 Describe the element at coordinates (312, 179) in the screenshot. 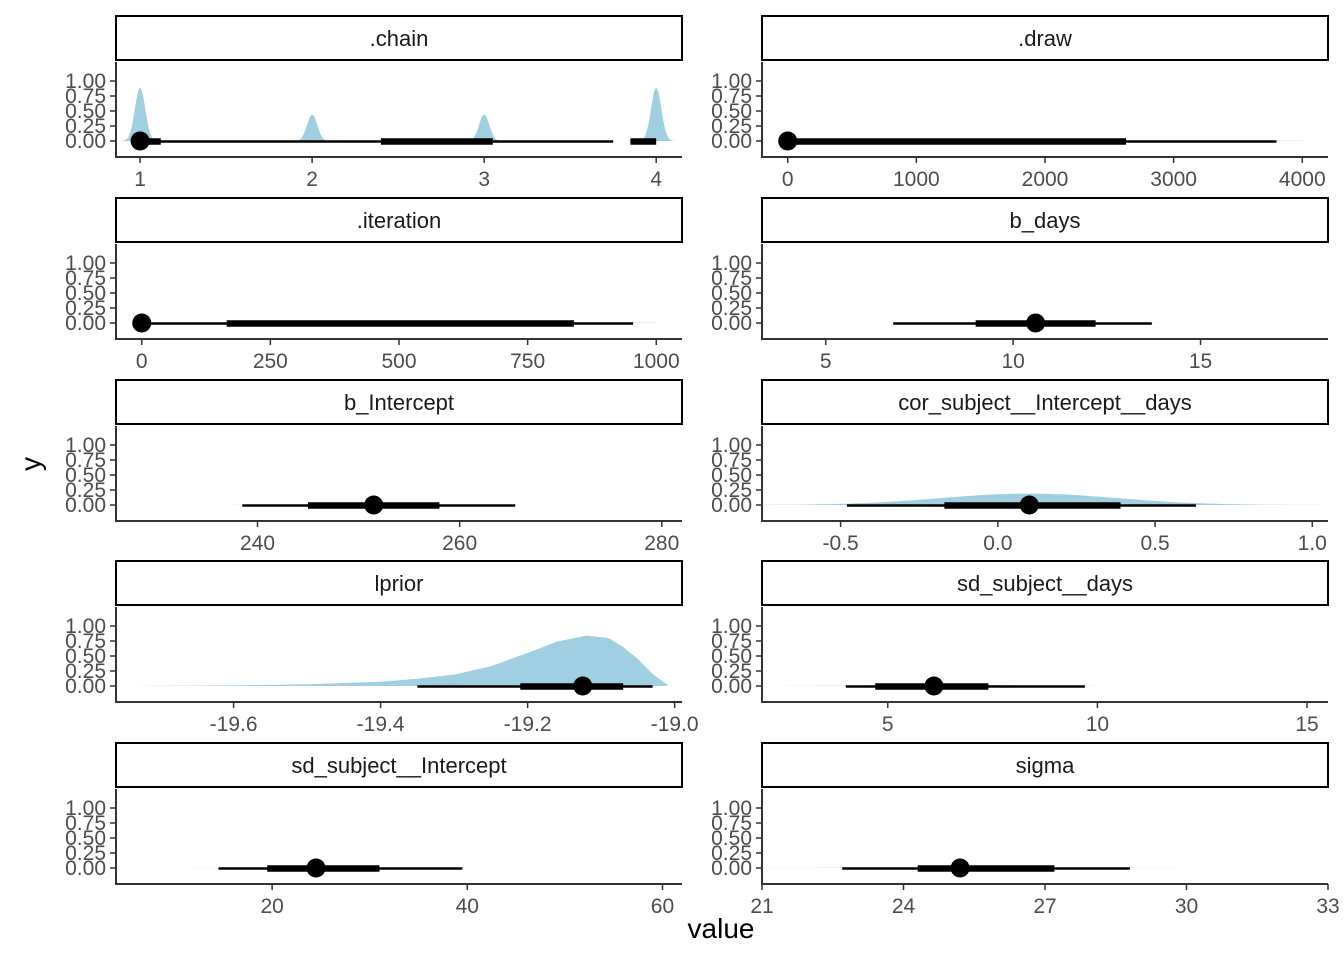

I see `x-tick-label: 2` at that location.